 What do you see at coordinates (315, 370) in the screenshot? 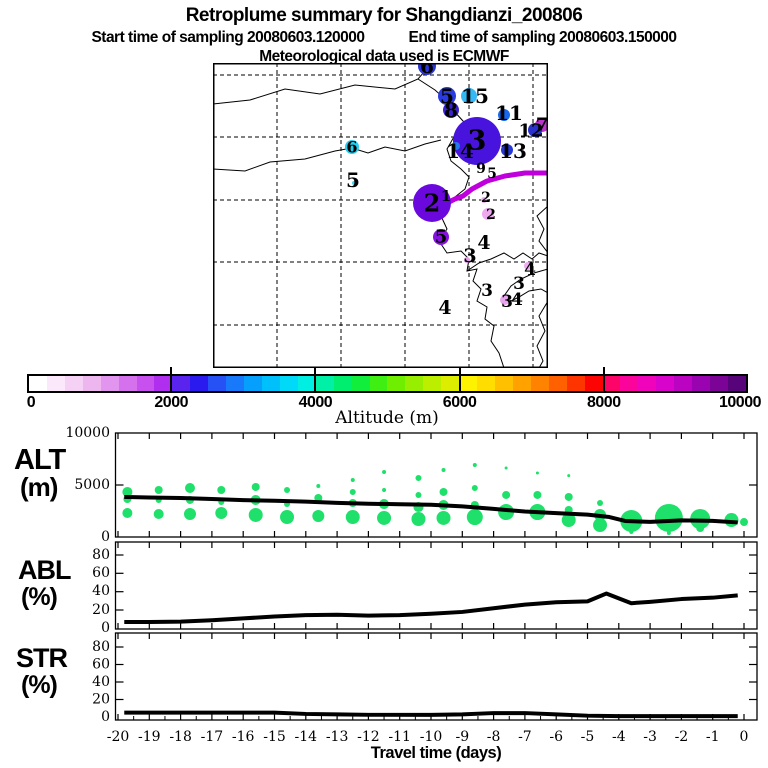
I see `colorbar-tick` at bounding box center [315, 370].